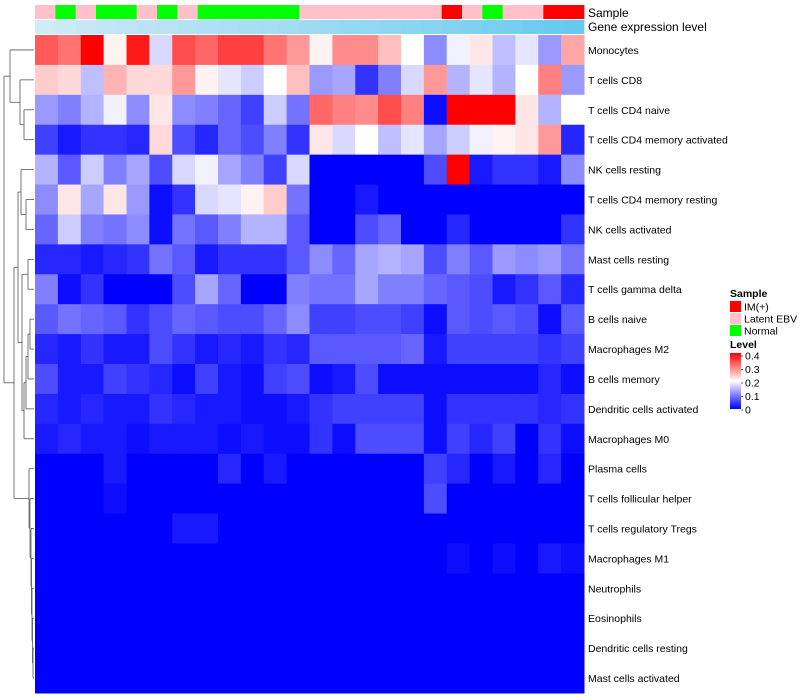  Describe the element at coordinates (628, 350) in the screenshot. I see `row-label: Macrophages M2` at that location.